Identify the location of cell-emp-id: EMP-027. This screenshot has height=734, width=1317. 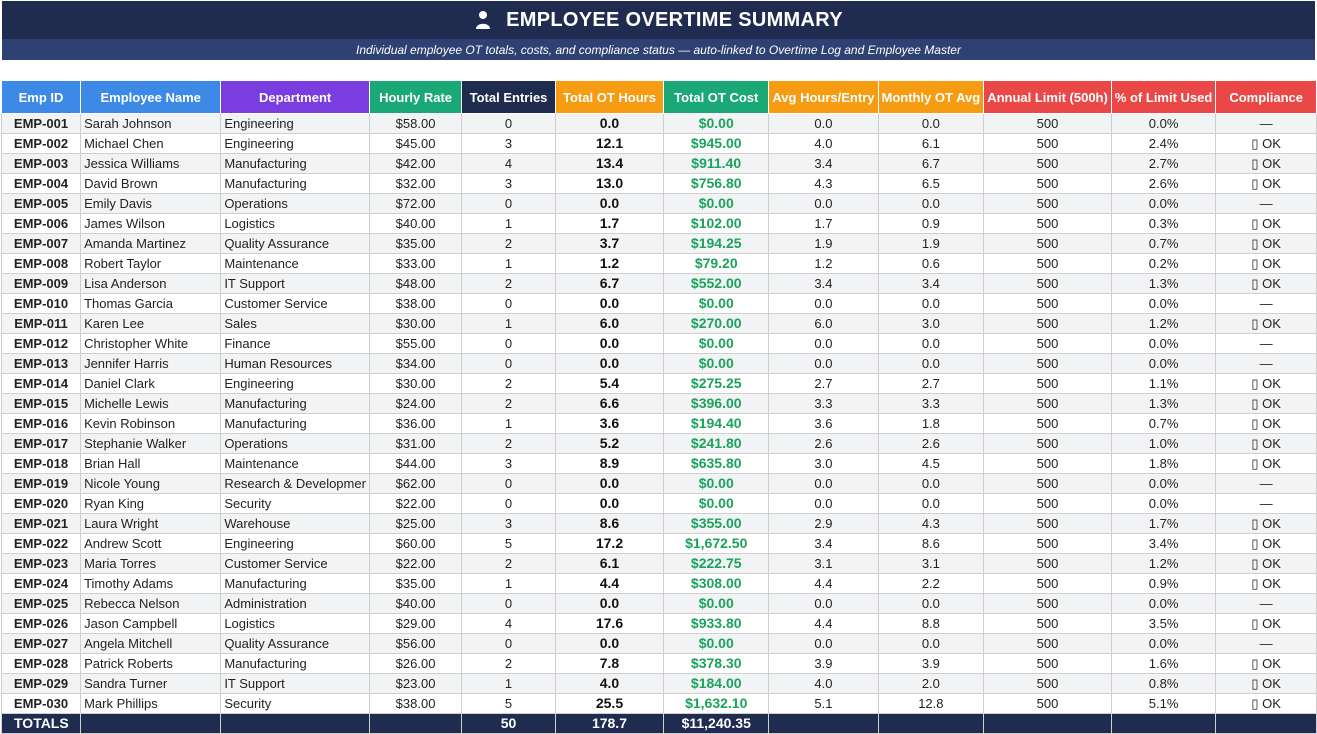
(41, 643).